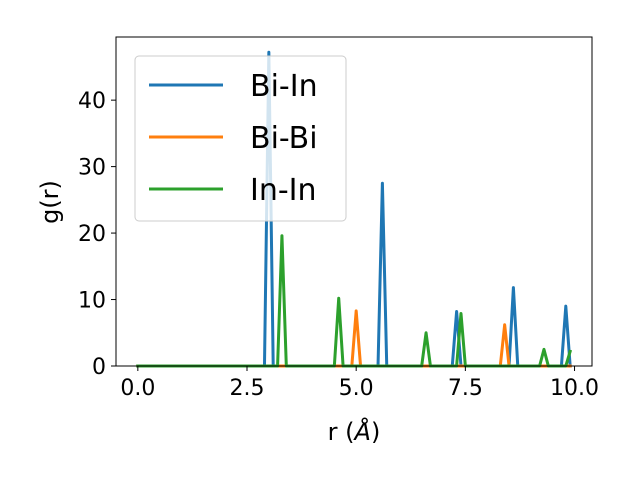 The image size is (640, 480). What do you see at coordinates (284, 138) in the screenshot?
I see `legend-label-bi-bi: Bi-Bi` at bounding box center [284, 138].